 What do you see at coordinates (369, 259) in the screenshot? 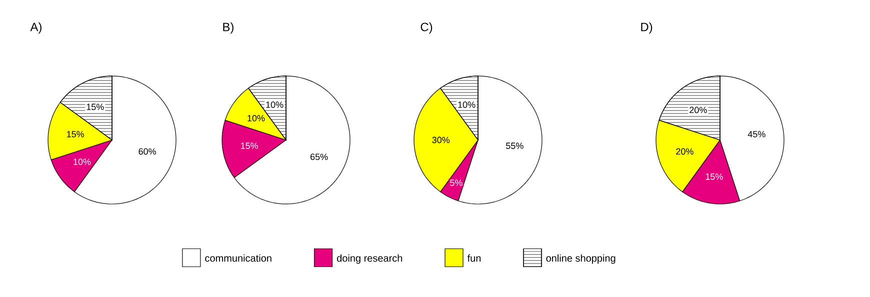
I see `legend-label: doing research` at bounding box center [369, 259].